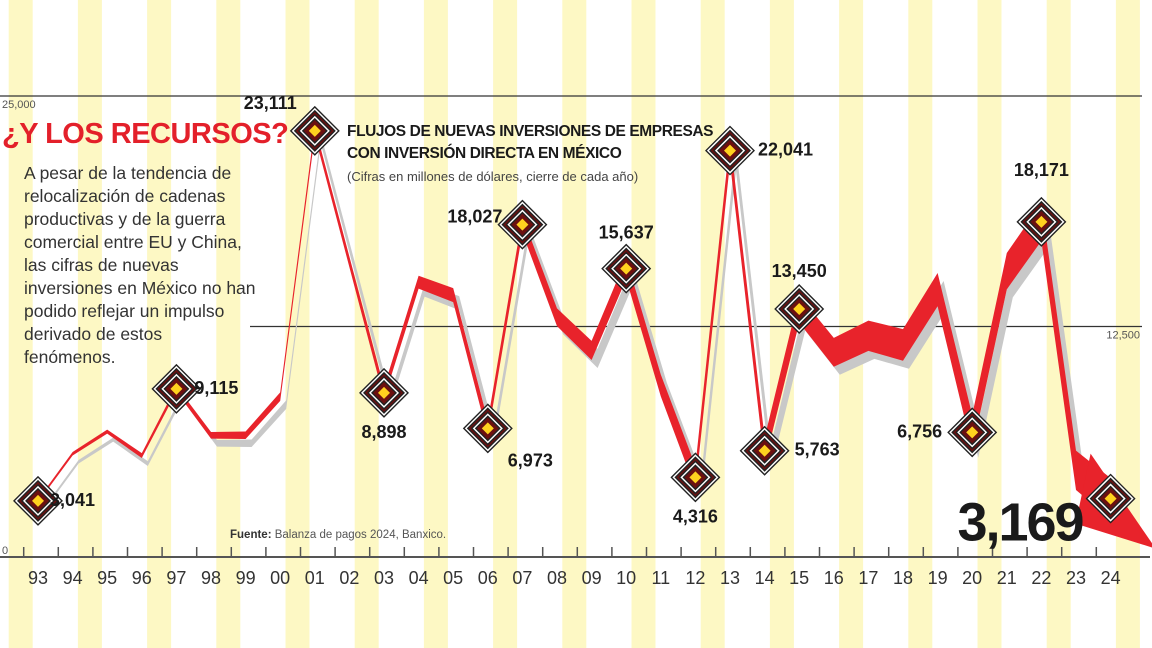  I want to click on y-tick-label: 0, so click(5, 551).